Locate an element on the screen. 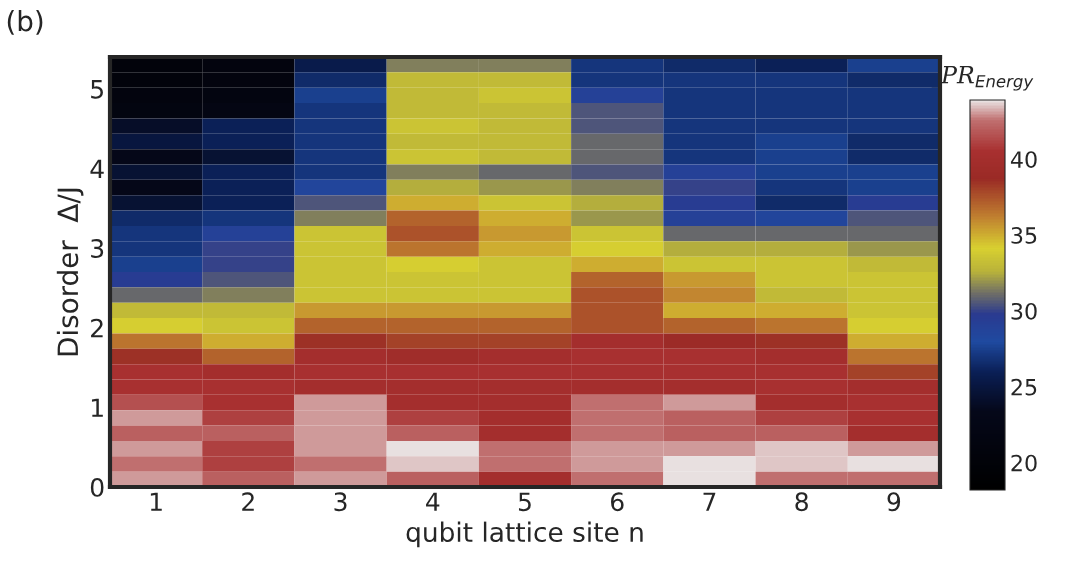 This screenshot has width=1085, height=574. x-tick-label: 3 is located at coordinates (340, 502).